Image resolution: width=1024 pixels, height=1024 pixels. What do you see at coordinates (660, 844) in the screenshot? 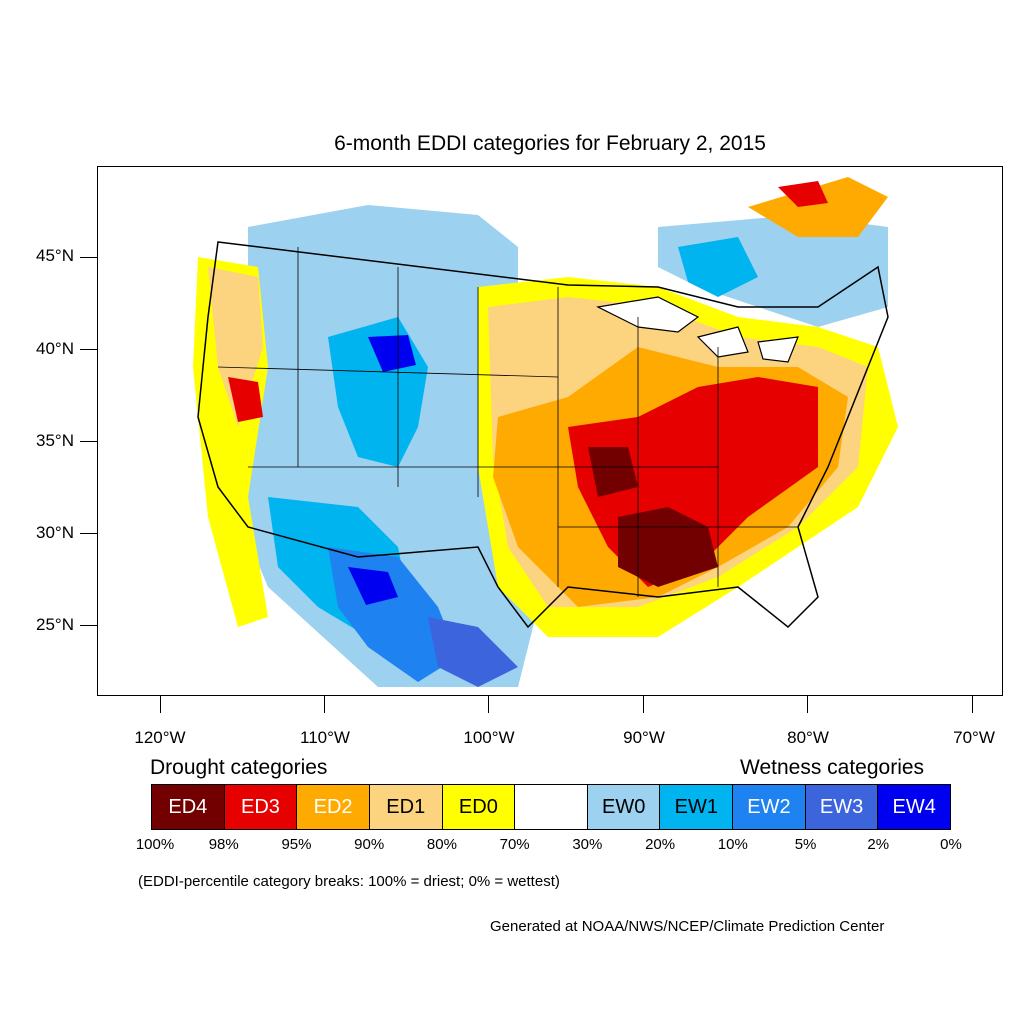
I see `percentile-break-label: 20%` at bounding box center [660, 844].